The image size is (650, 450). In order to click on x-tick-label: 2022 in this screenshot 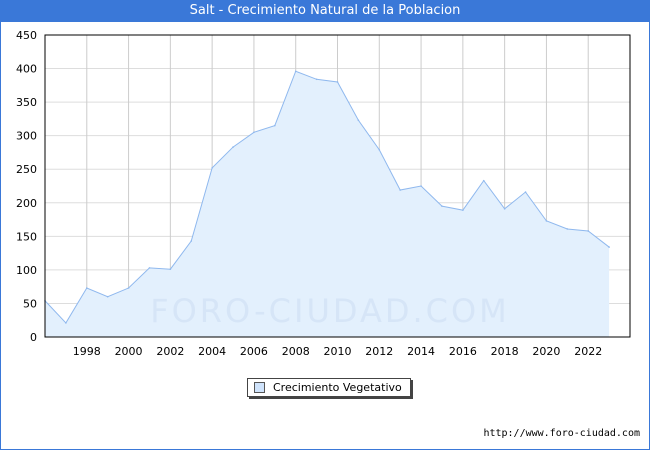, I will do `click(588, 351)`.